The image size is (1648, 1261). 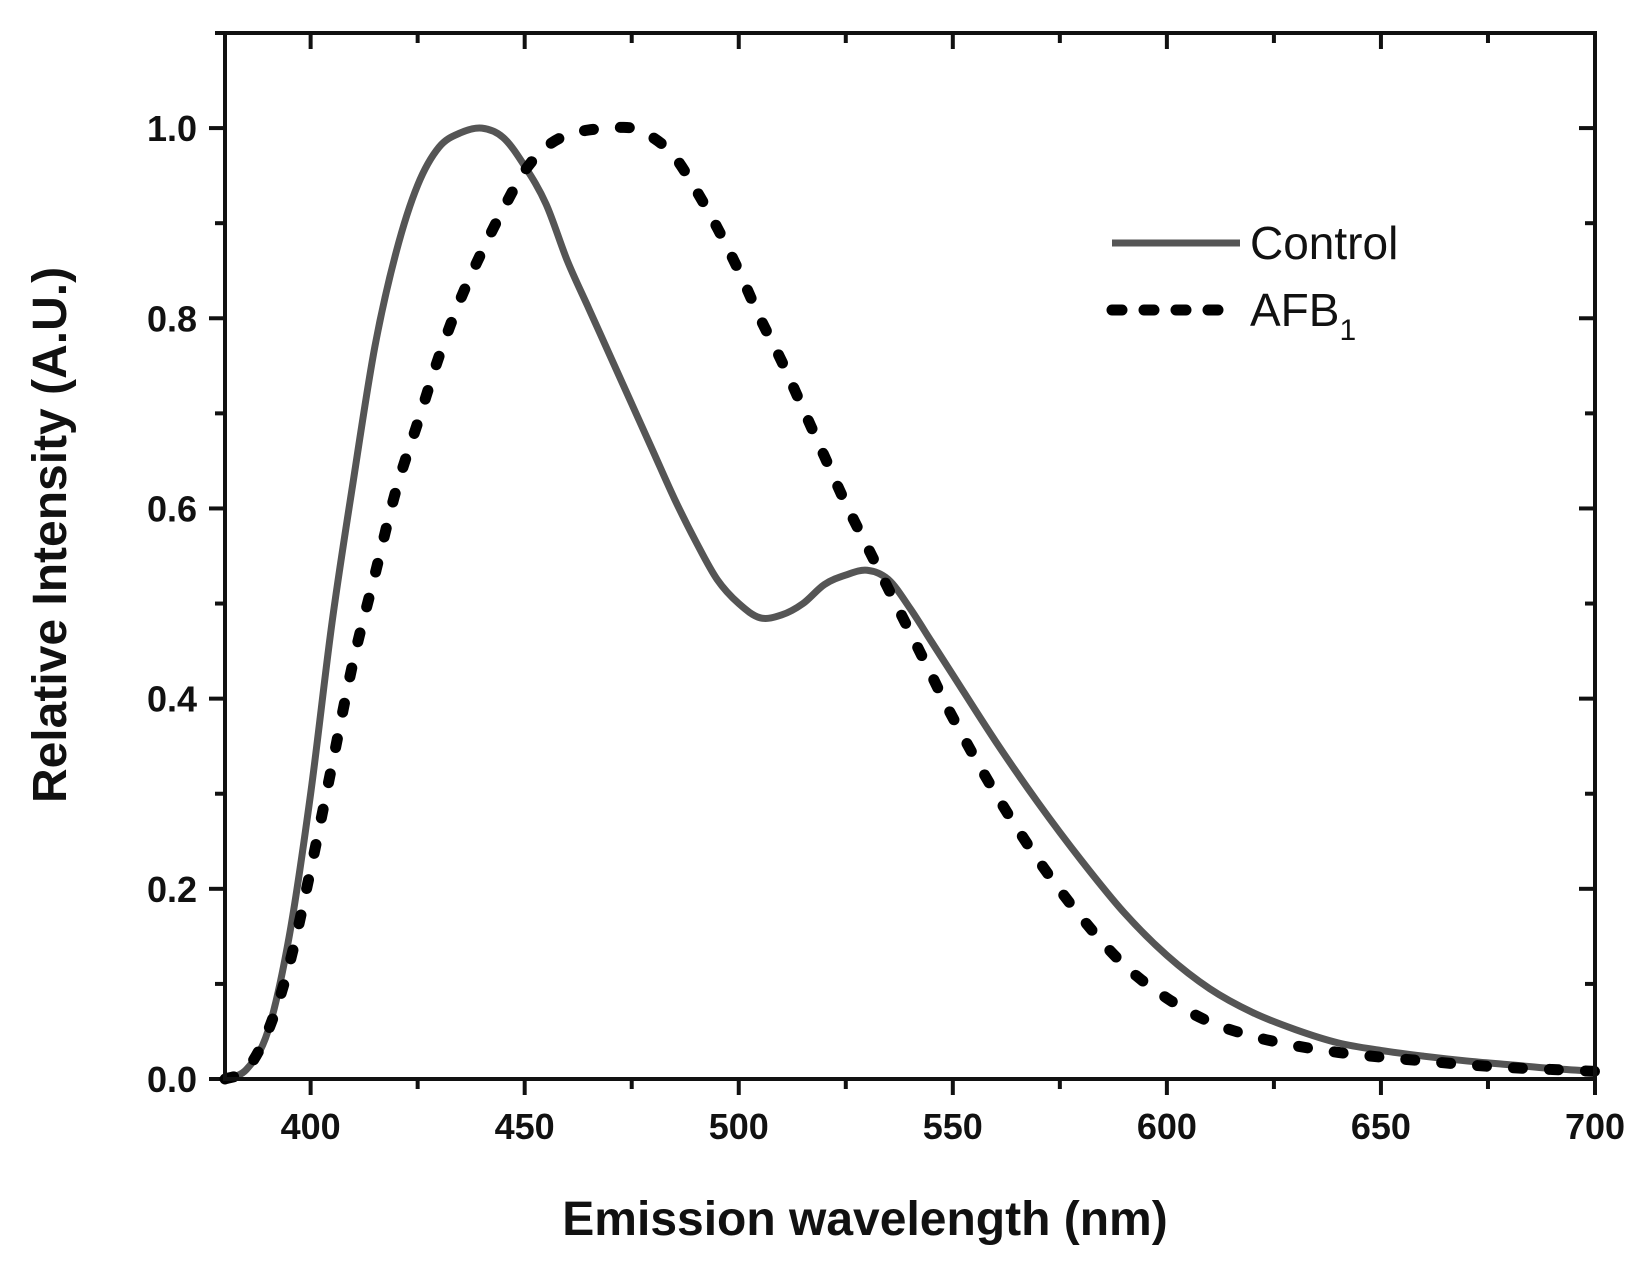 What do you see at coordinates (1381, 1126) in the screenshot?
I see `x-tick-label: 650` at bounding box center [1381, 1126].